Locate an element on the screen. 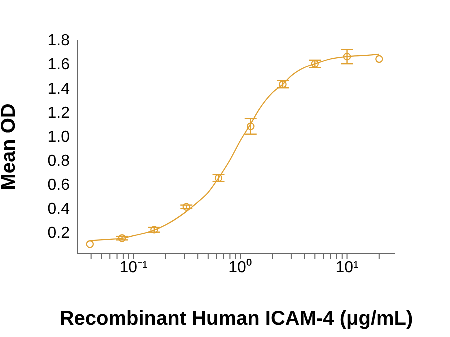  y-tick-label: 1.8 is located at coordinates (59, 41).